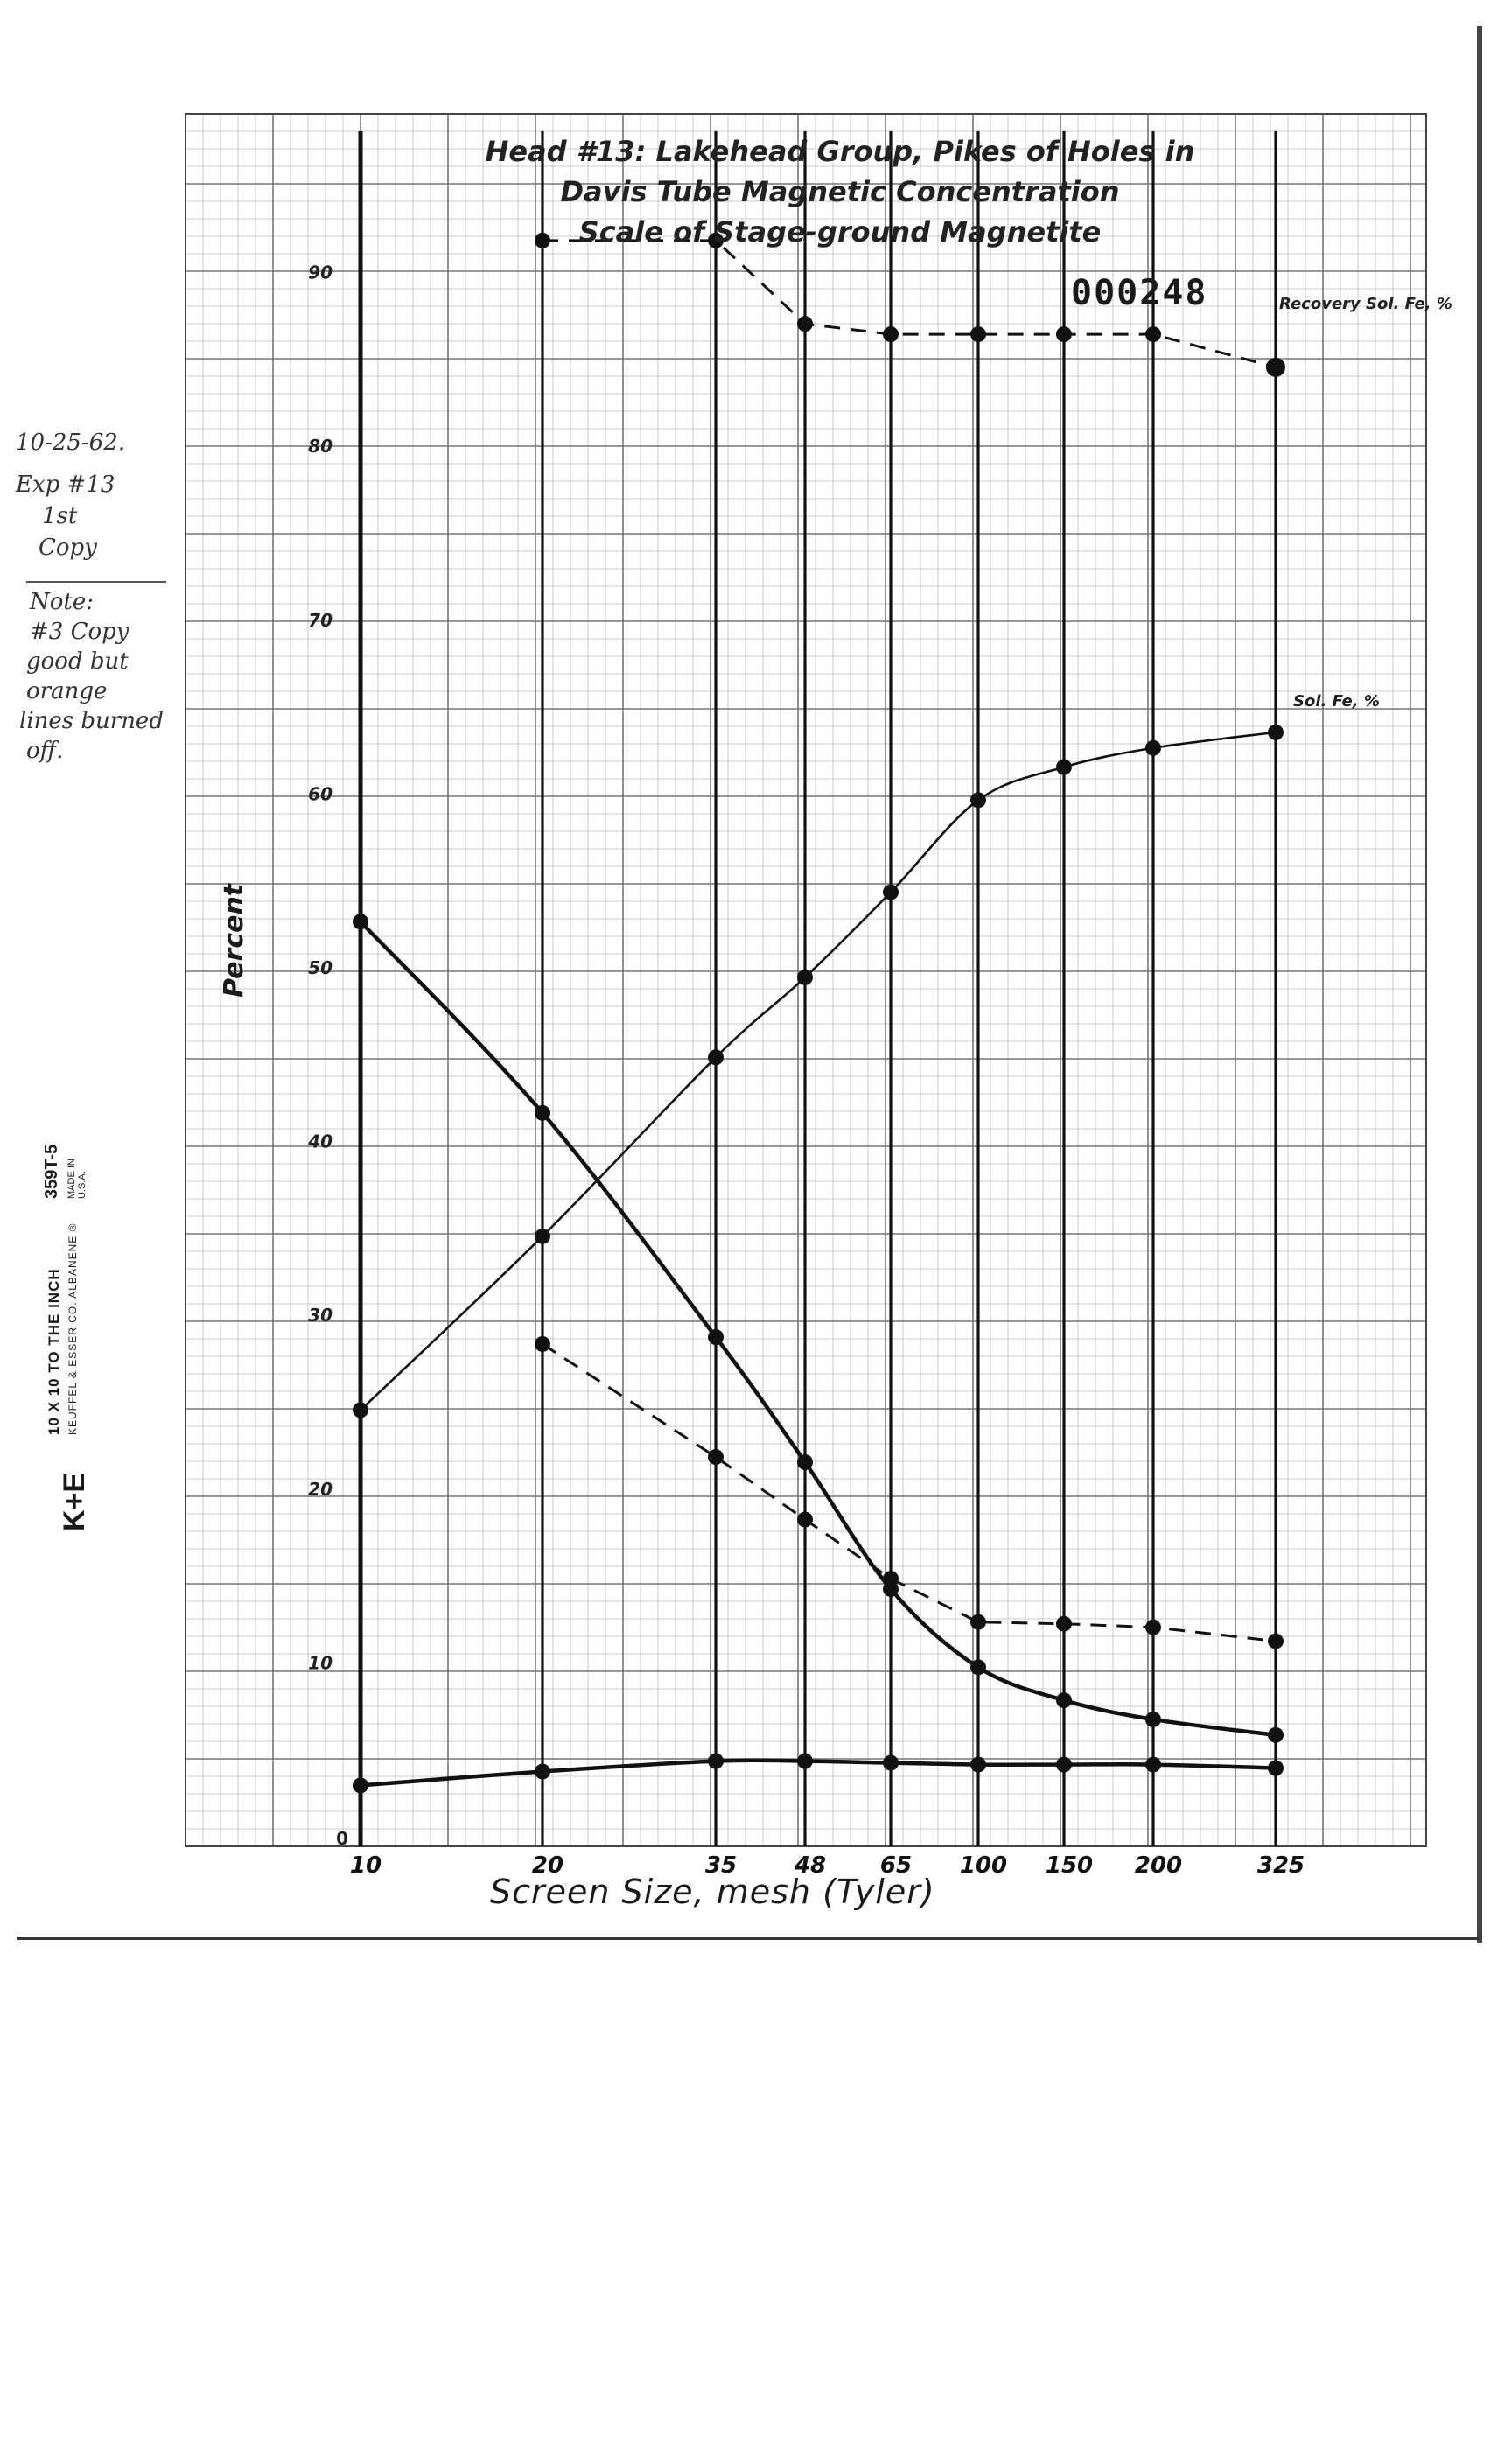 The width and height of the screenshot is (1512, 2450). Describe the element at coordinates (1479, 984) in the screenshot. I see `paper-edge` at that location.